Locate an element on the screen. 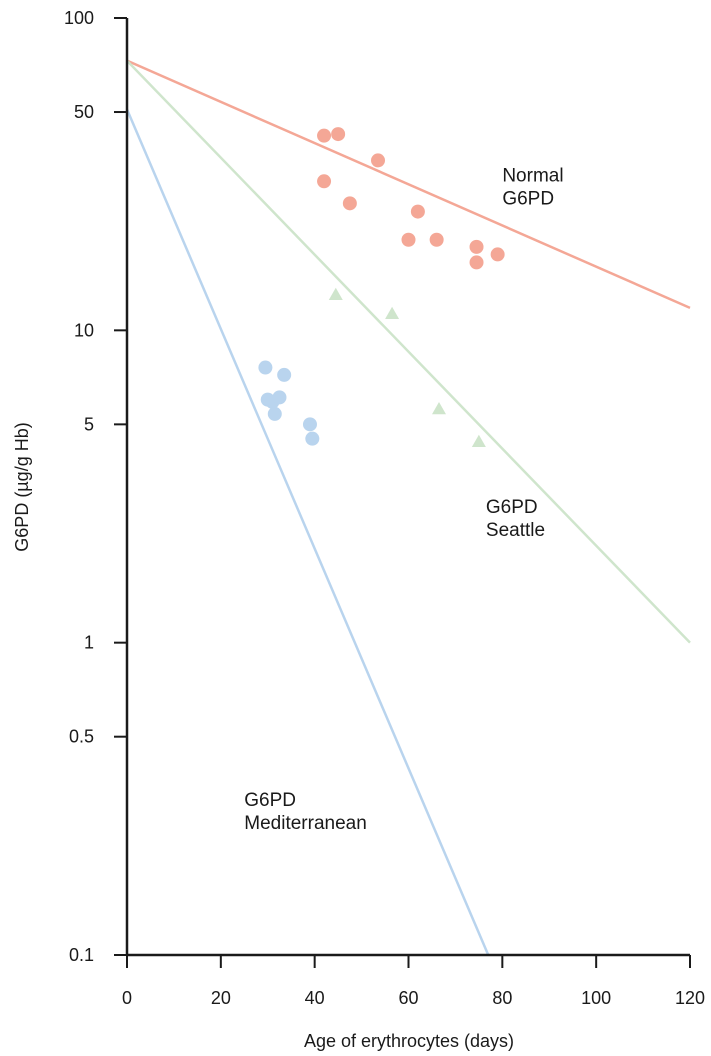 The height and width of the screenshot is (1056, 711). x-tick-label: 0 is located at coordinates (127, 998).